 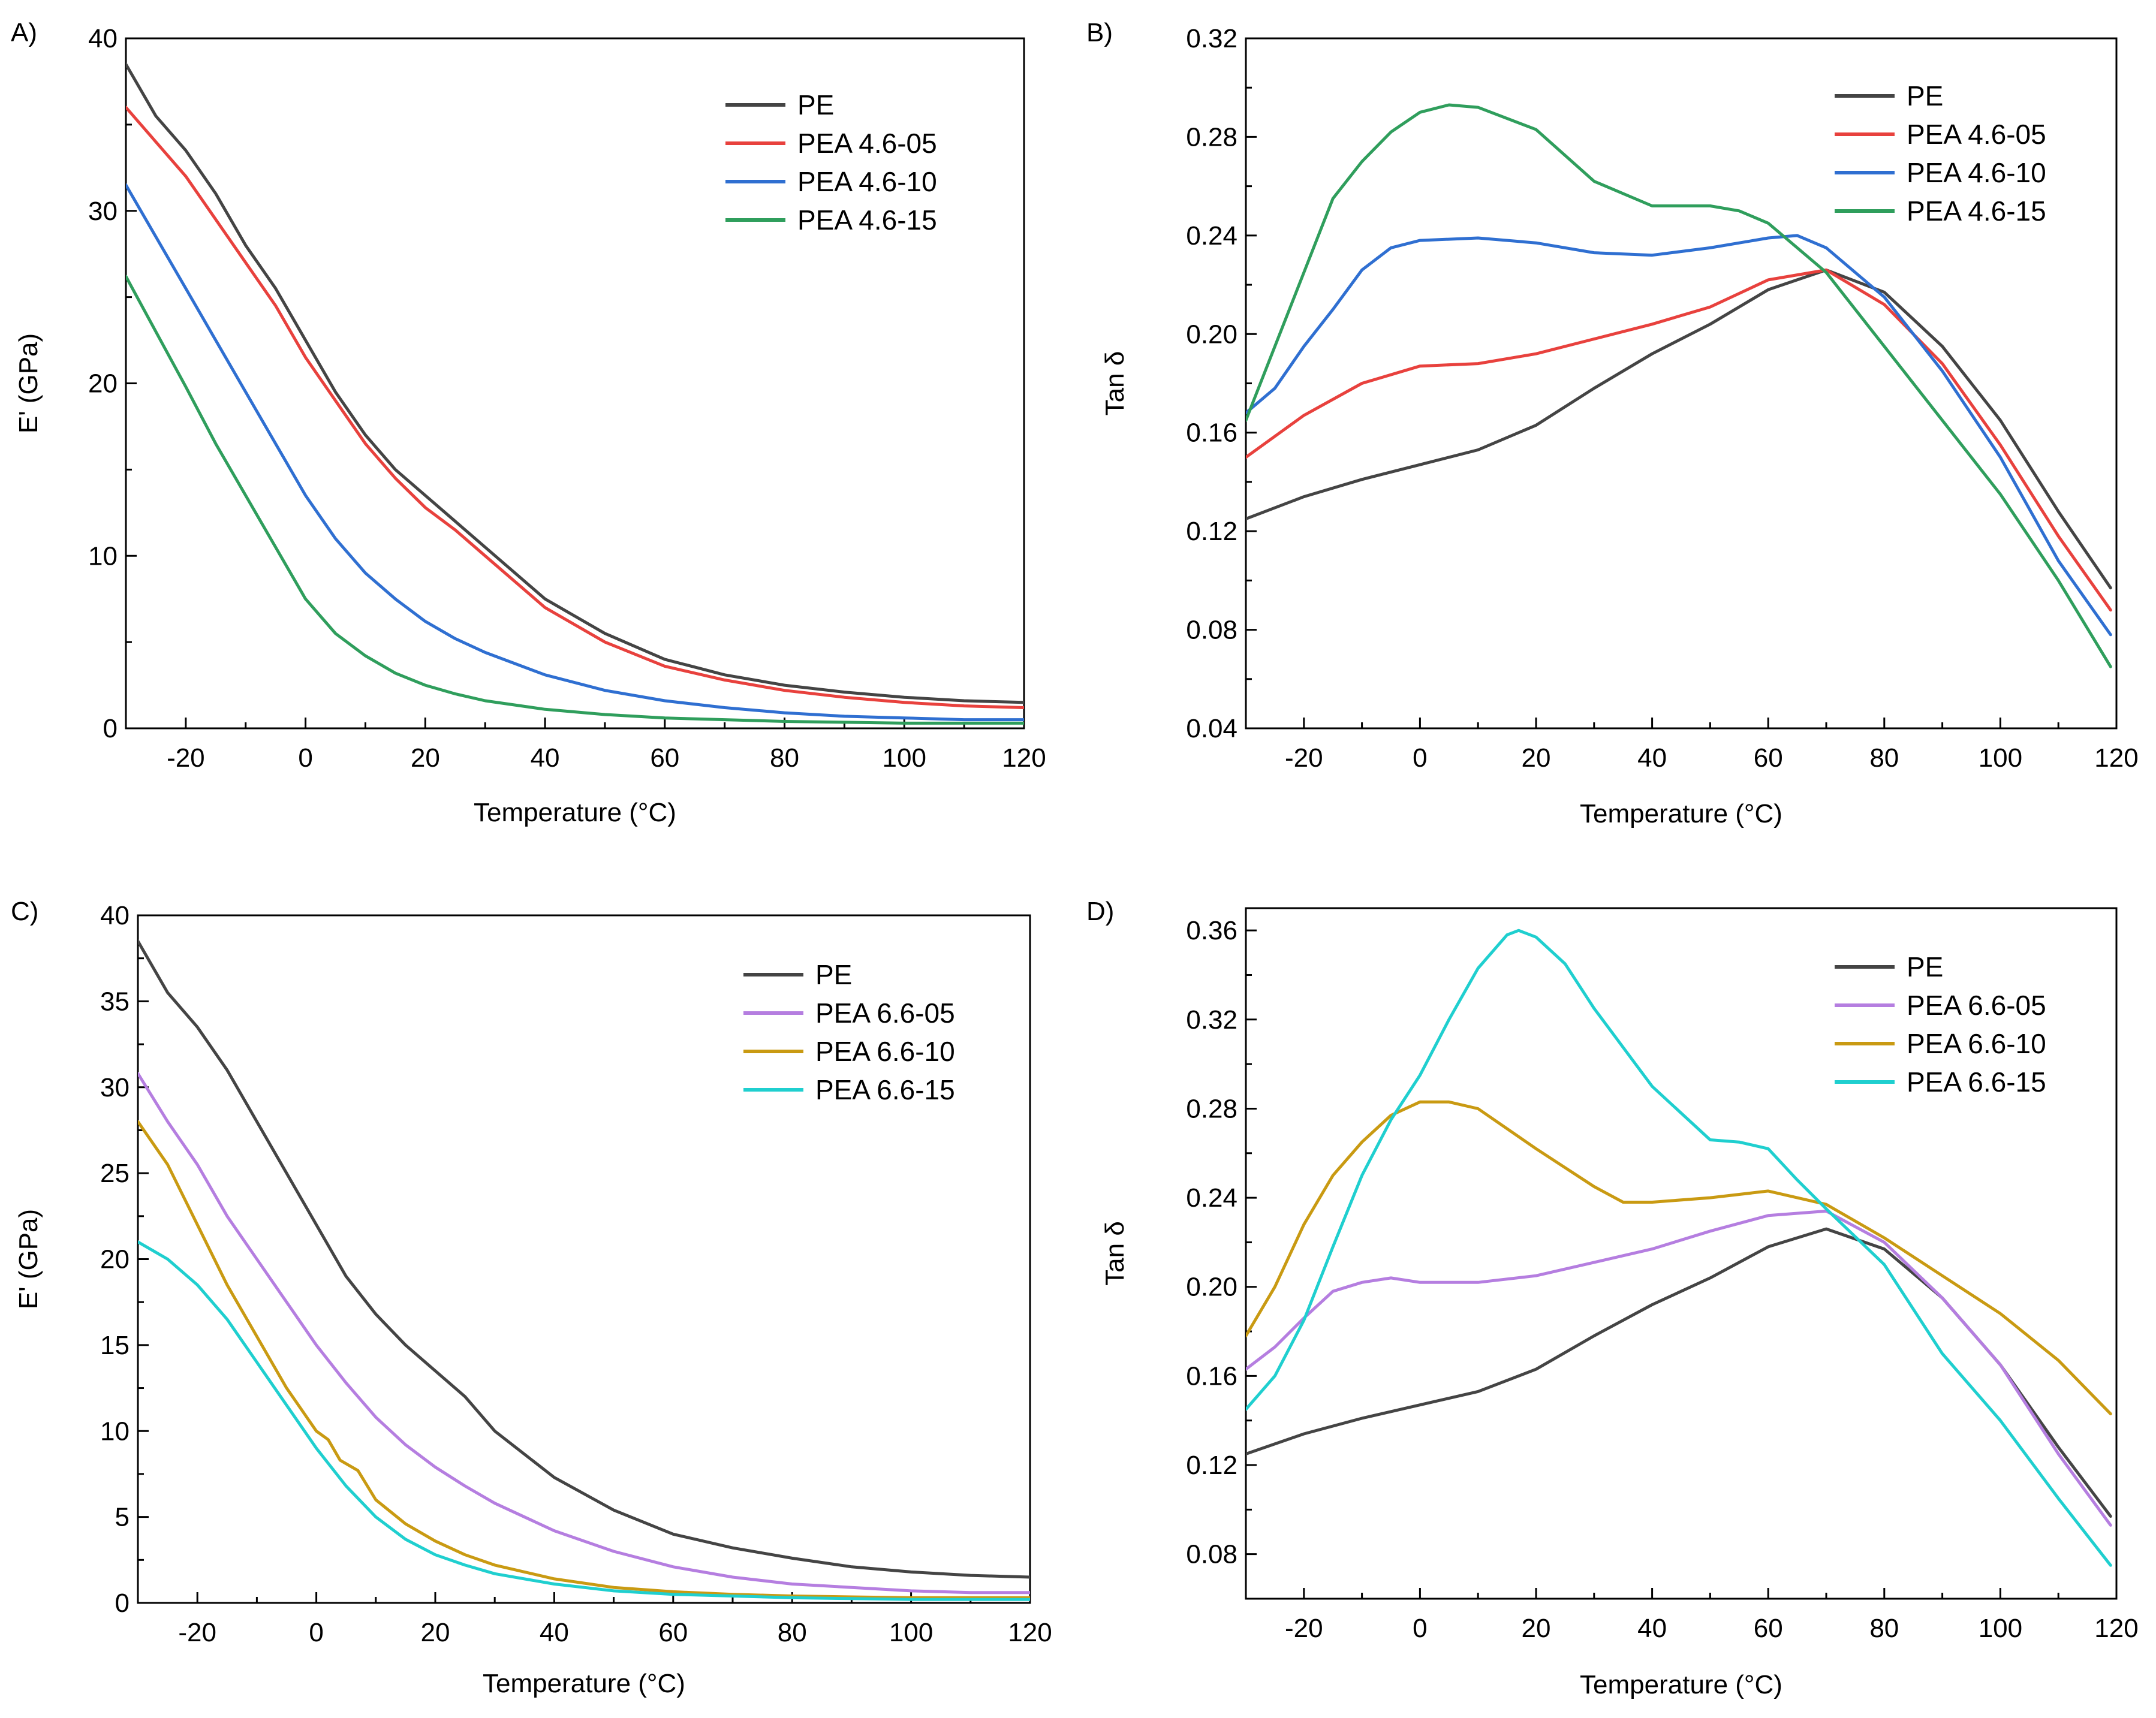 I want to click on panel-label-b: B), so click(x=1099, y=32).